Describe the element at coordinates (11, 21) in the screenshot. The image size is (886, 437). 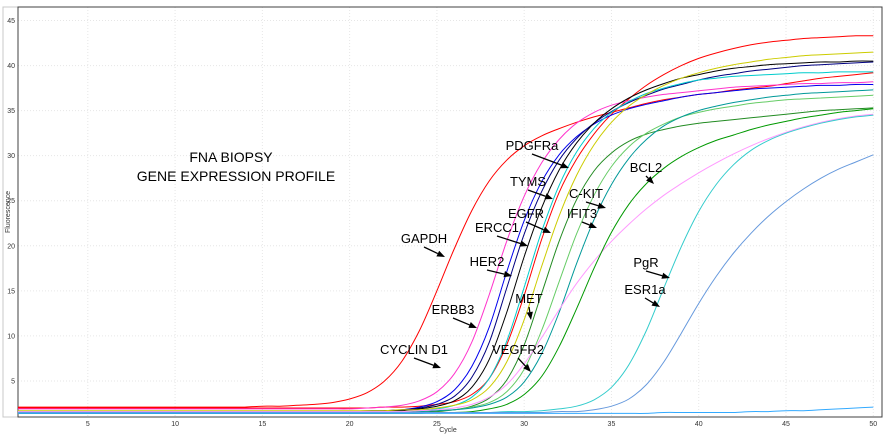
I see `y-tick-label: 45` at that location.